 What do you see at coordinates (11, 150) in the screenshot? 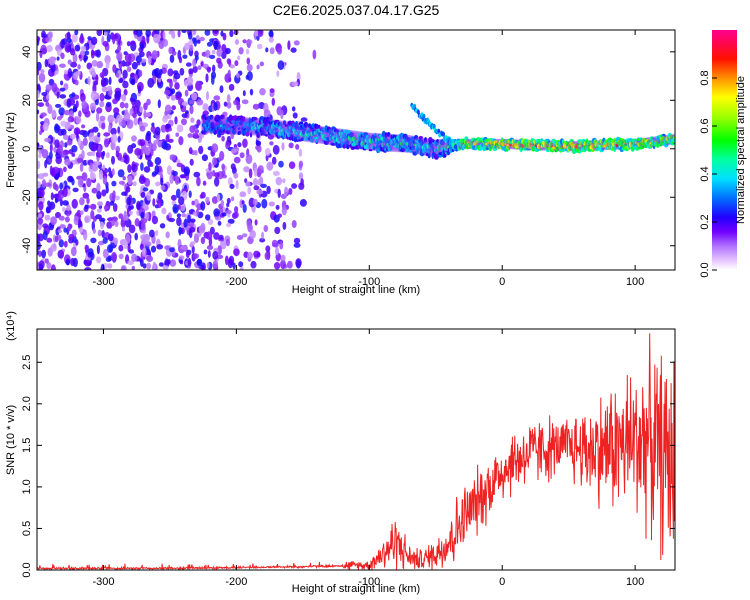
I see `top-y-axis-label: Frequency (Hz)` at bounding box center [11, 150].